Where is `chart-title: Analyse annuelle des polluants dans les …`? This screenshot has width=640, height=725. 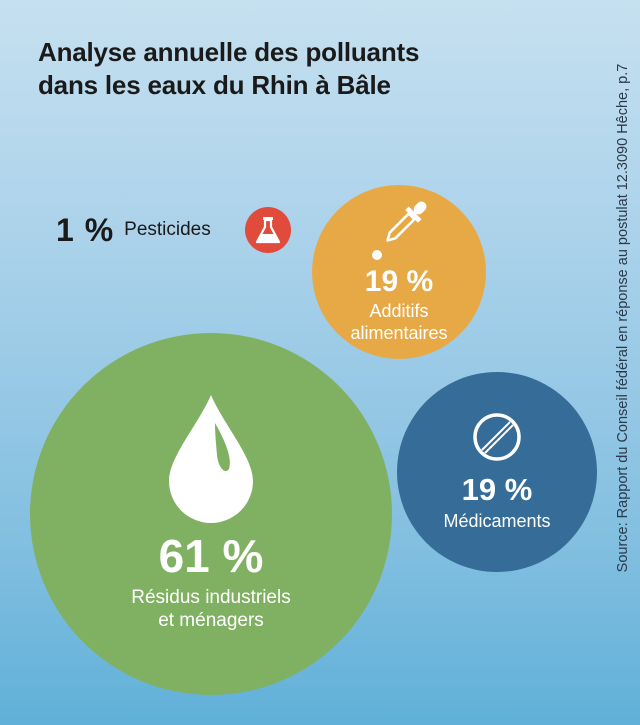 chart-title: Analyse annuelle des polluants dans les … is located at coordinates (228, 69).